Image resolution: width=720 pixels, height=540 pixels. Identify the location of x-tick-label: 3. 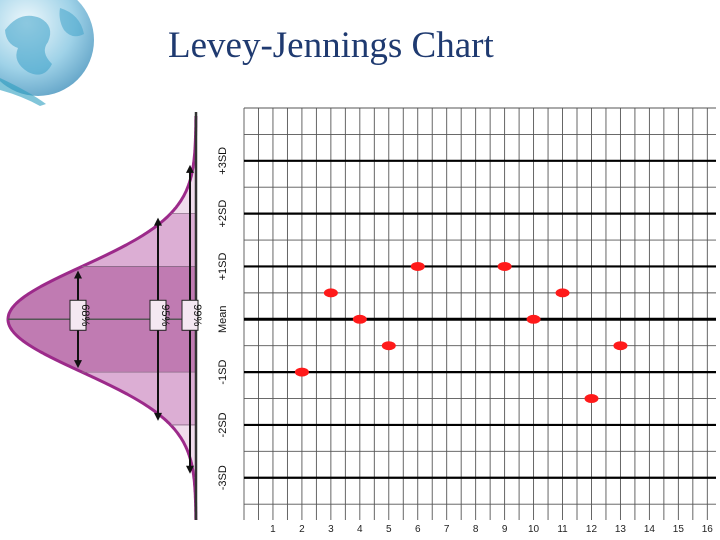
(331, 529).